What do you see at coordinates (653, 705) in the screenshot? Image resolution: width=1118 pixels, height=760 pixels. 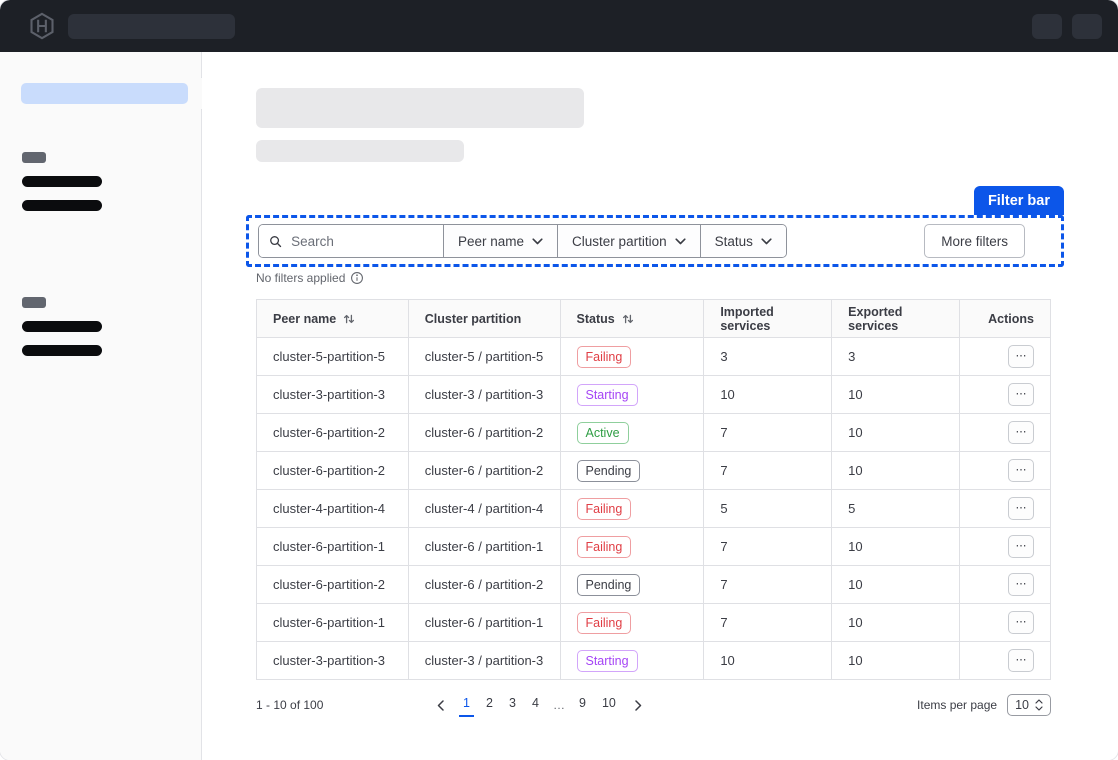 I see `pagination-bar: 1 - 10 of 100 1 2 3 4 … 9 10 Items per page 10` at bounding box center [653, 705].